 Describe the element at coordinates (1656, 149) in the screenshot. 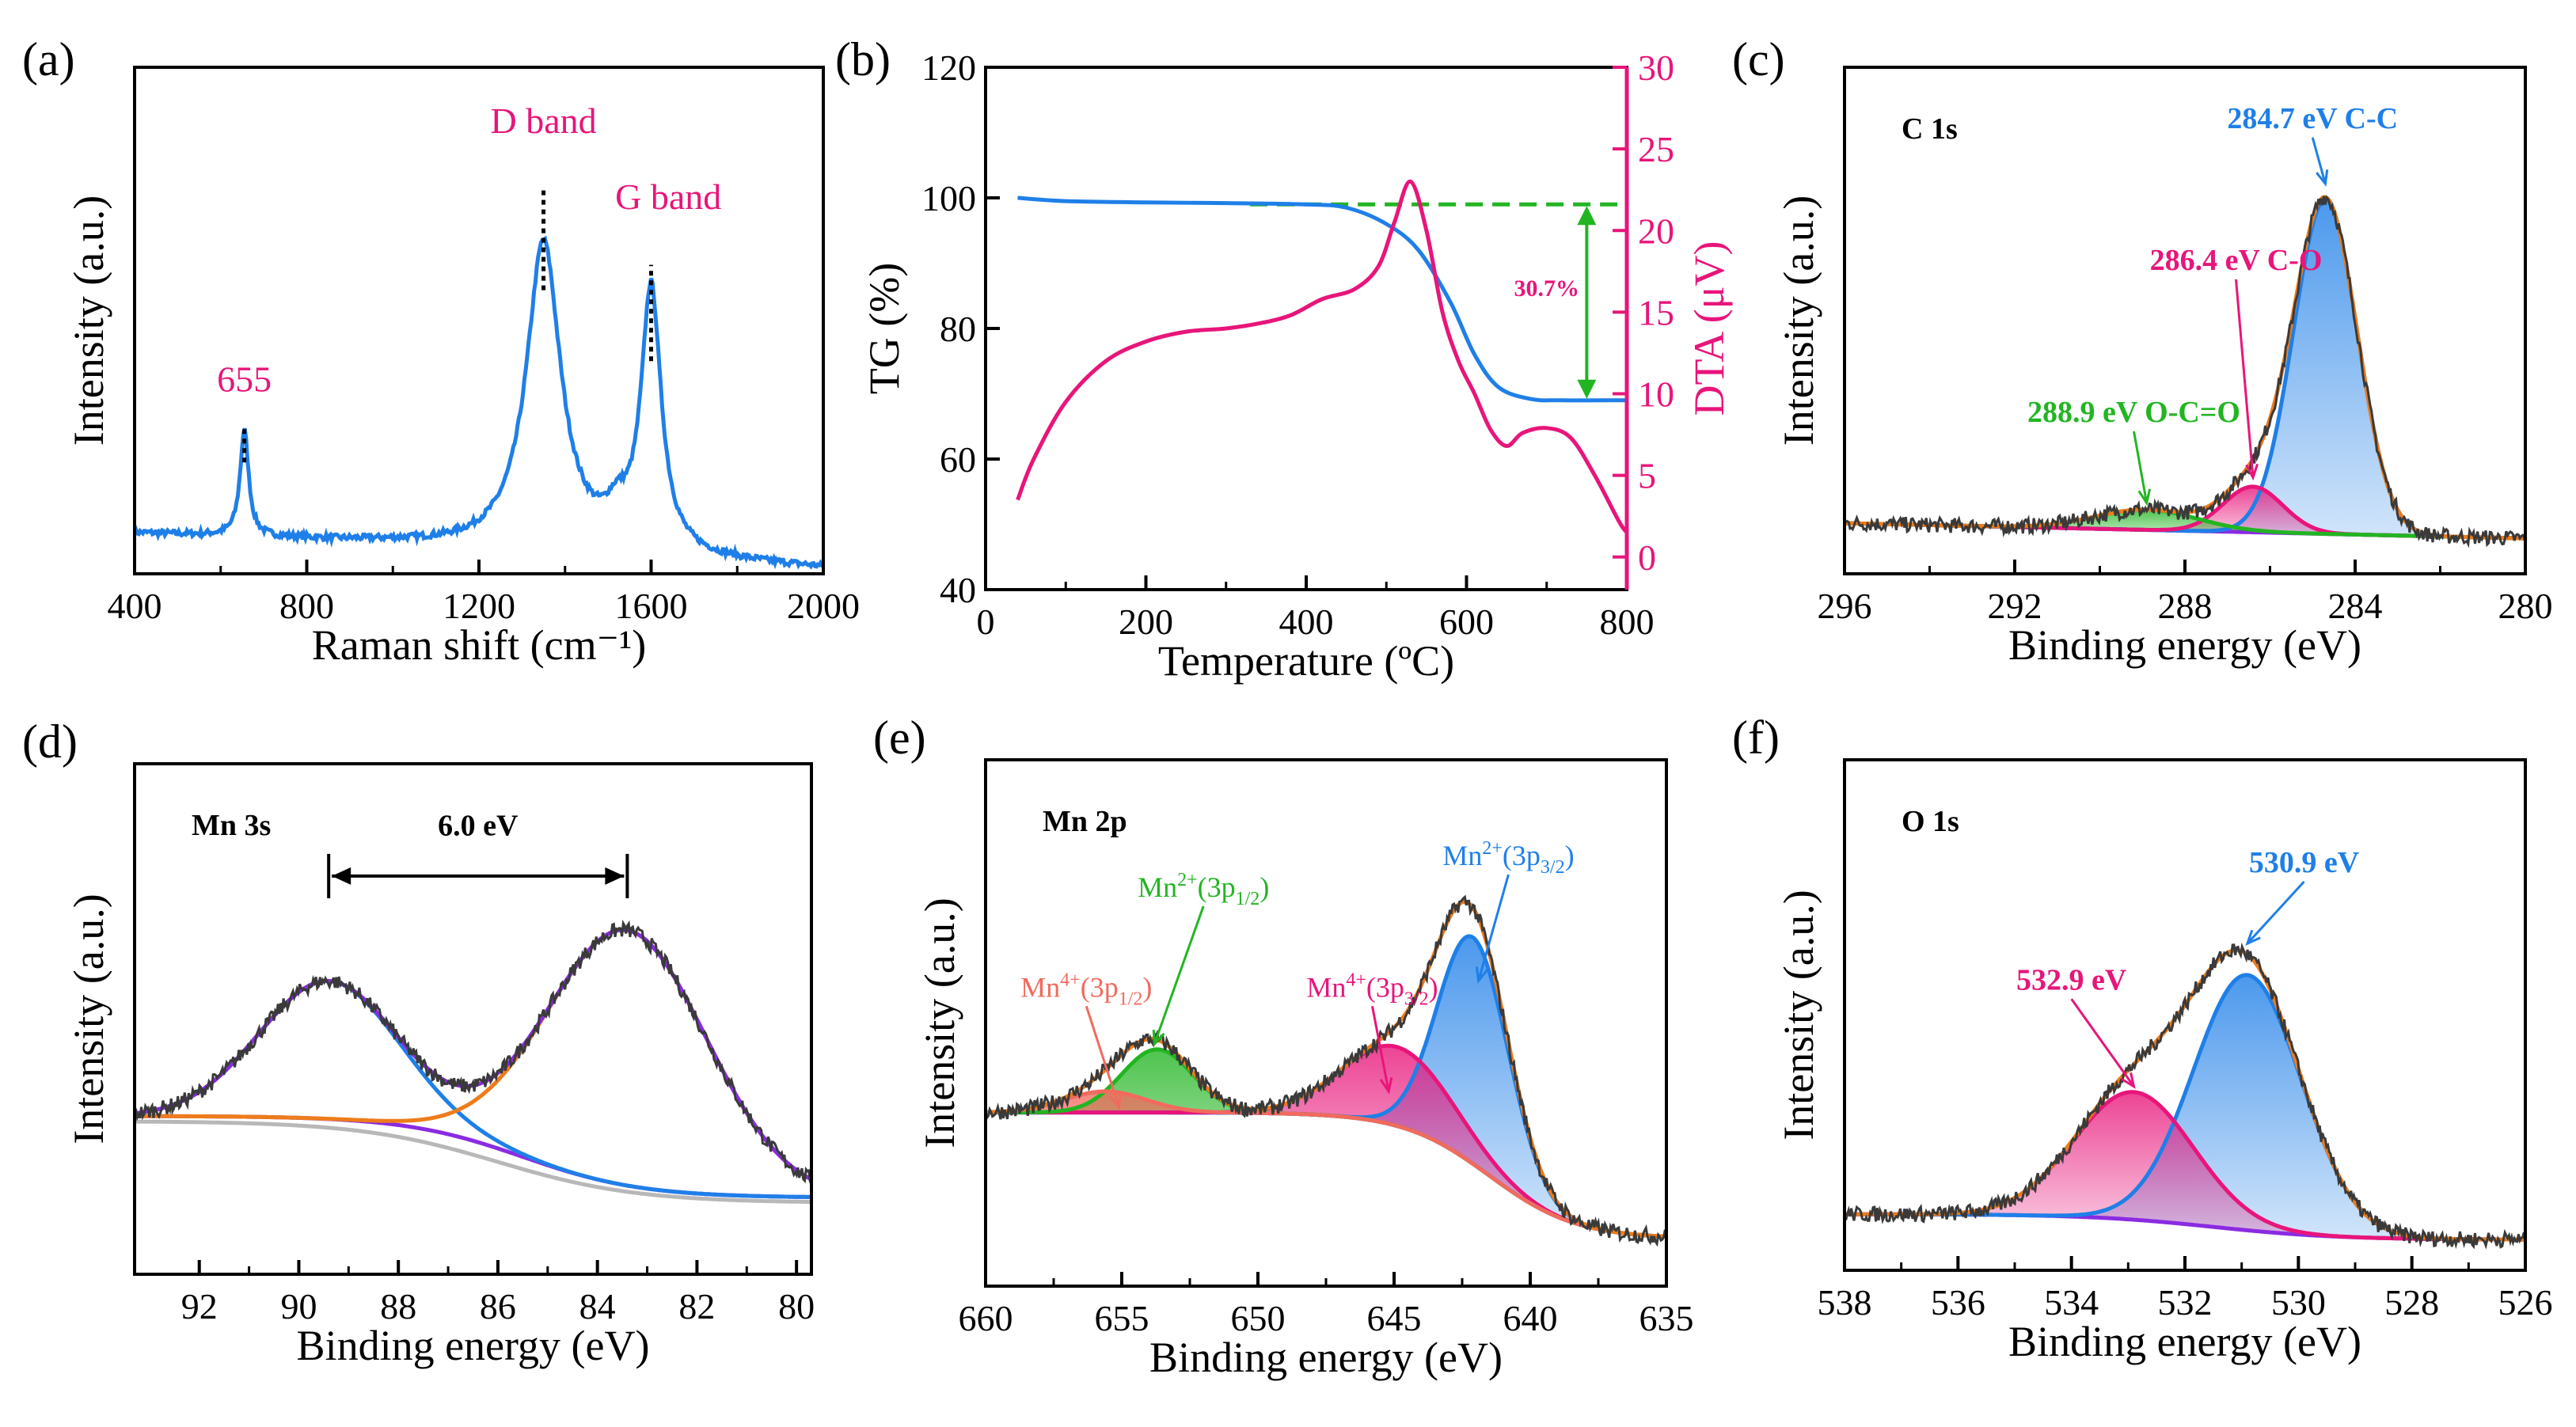

I see `y2-tick-label: 25` at that location.